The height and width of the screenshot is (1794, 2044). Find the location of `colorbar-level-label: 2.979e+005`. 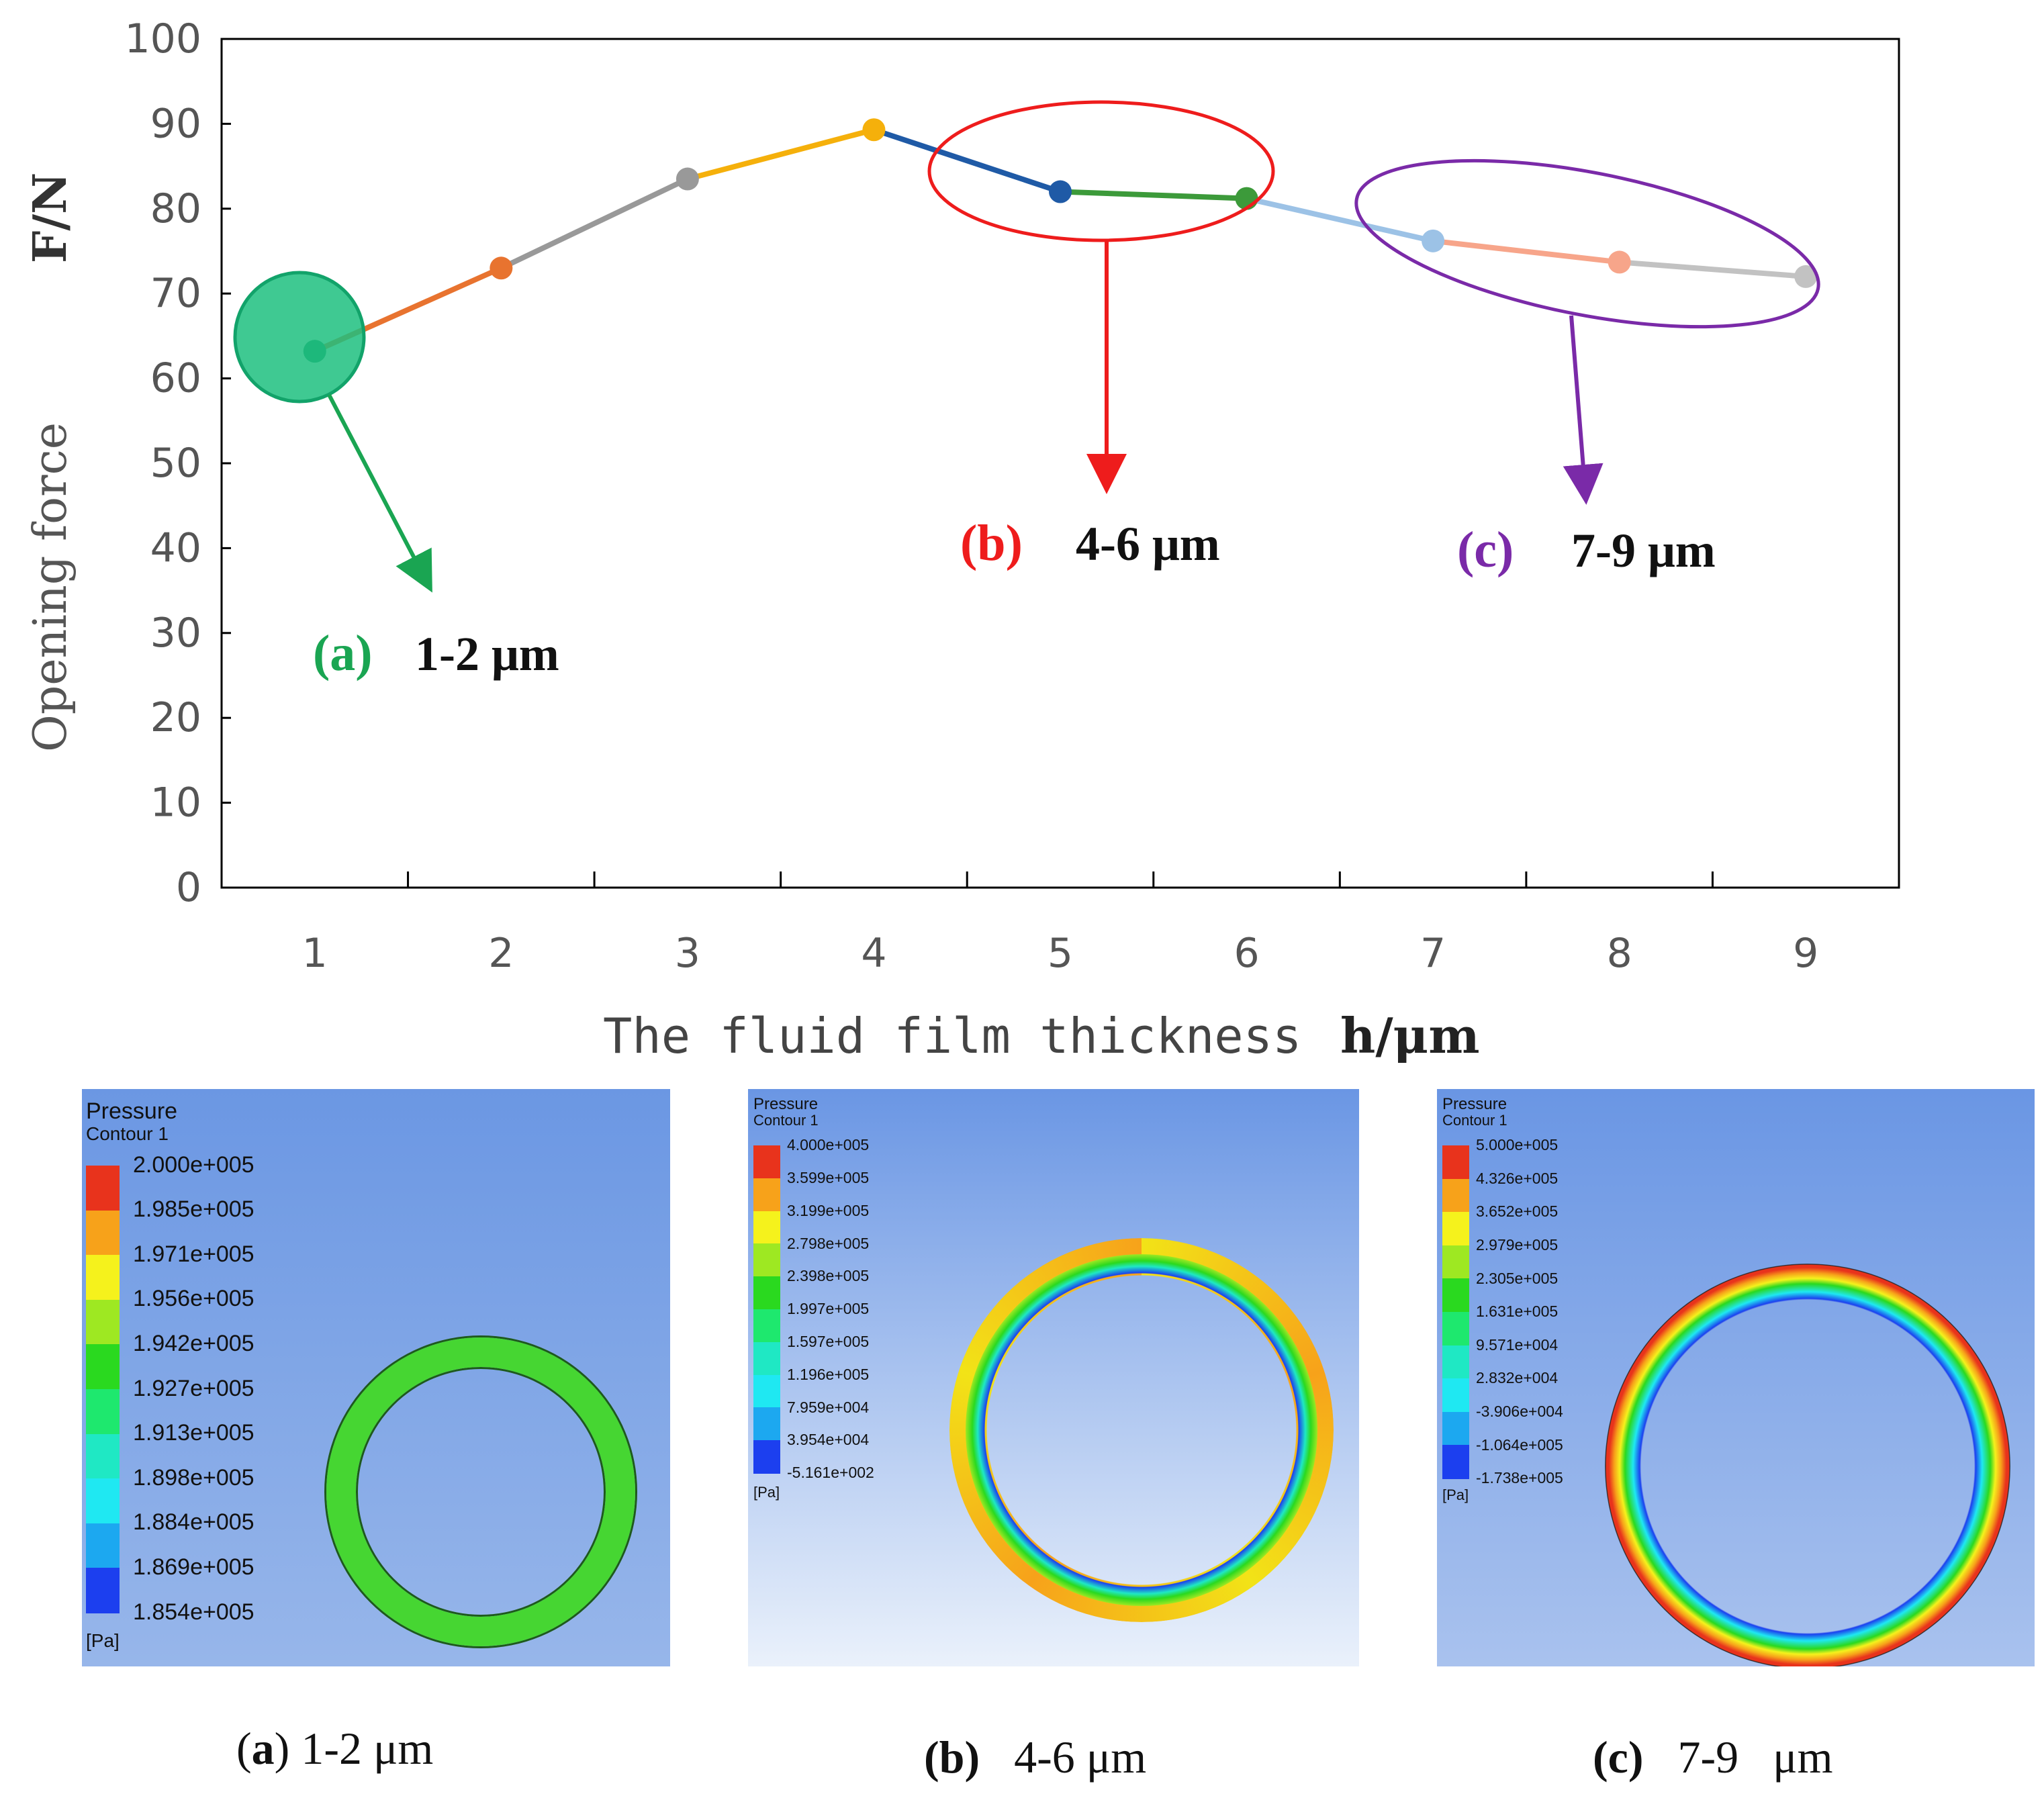

colorbar-level-label: 2.979e+005 is located at coordinates (1517, 1245).